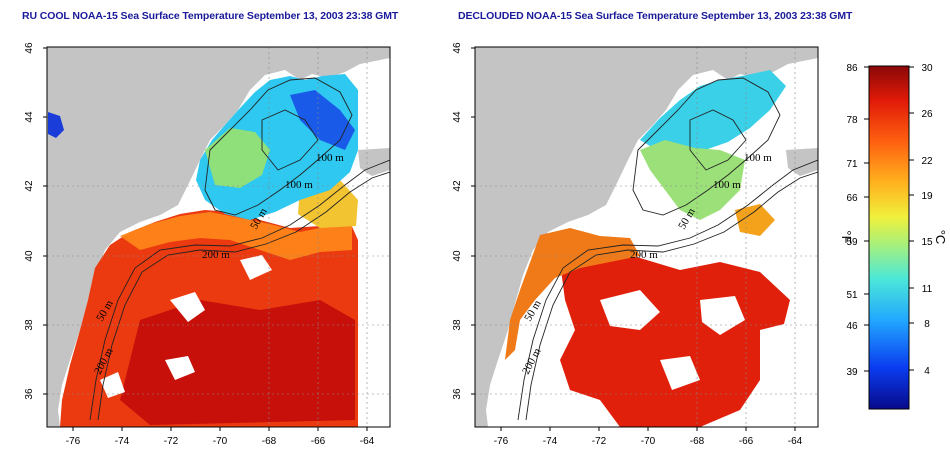  Describe the element at coordinates (236, 236) in the screenshot. I see `left-orange-band` at that location.